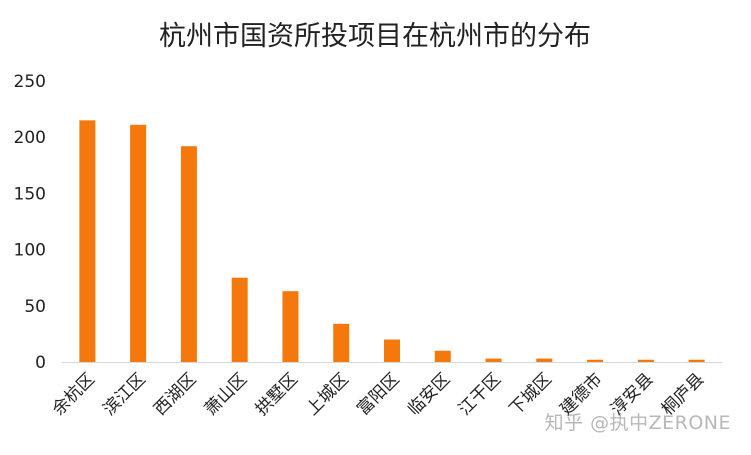 This screenshot has width=751, height=455. I want to click on x-tick-label: 富阳区, so click(378, 394).